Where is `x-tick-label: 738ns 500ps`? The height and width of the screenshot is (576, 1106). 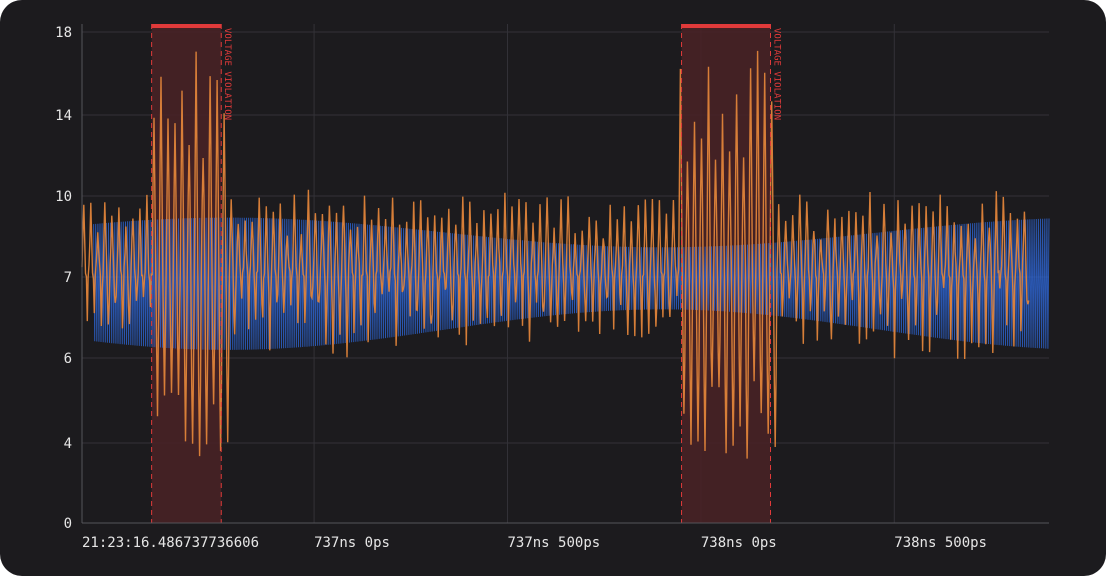 x-tick-label: 738ns 500ps is located at coordinates (940, 543).